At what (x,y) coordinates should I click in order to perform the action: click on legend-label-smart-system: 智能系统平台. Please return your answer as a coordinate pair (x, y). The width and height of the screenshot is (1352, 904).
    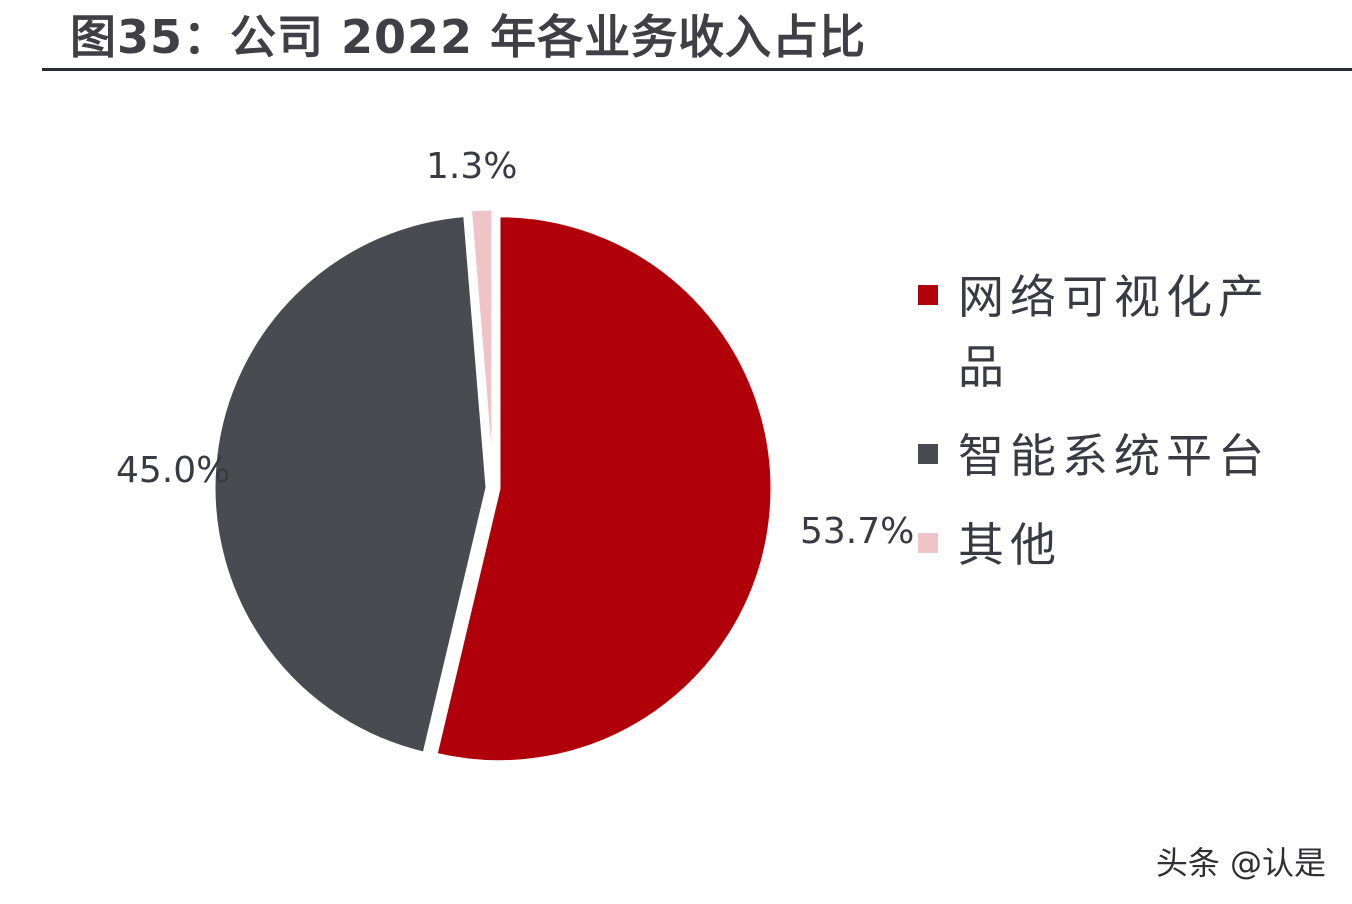
    Looking at the image, I should click on (1114, 456).